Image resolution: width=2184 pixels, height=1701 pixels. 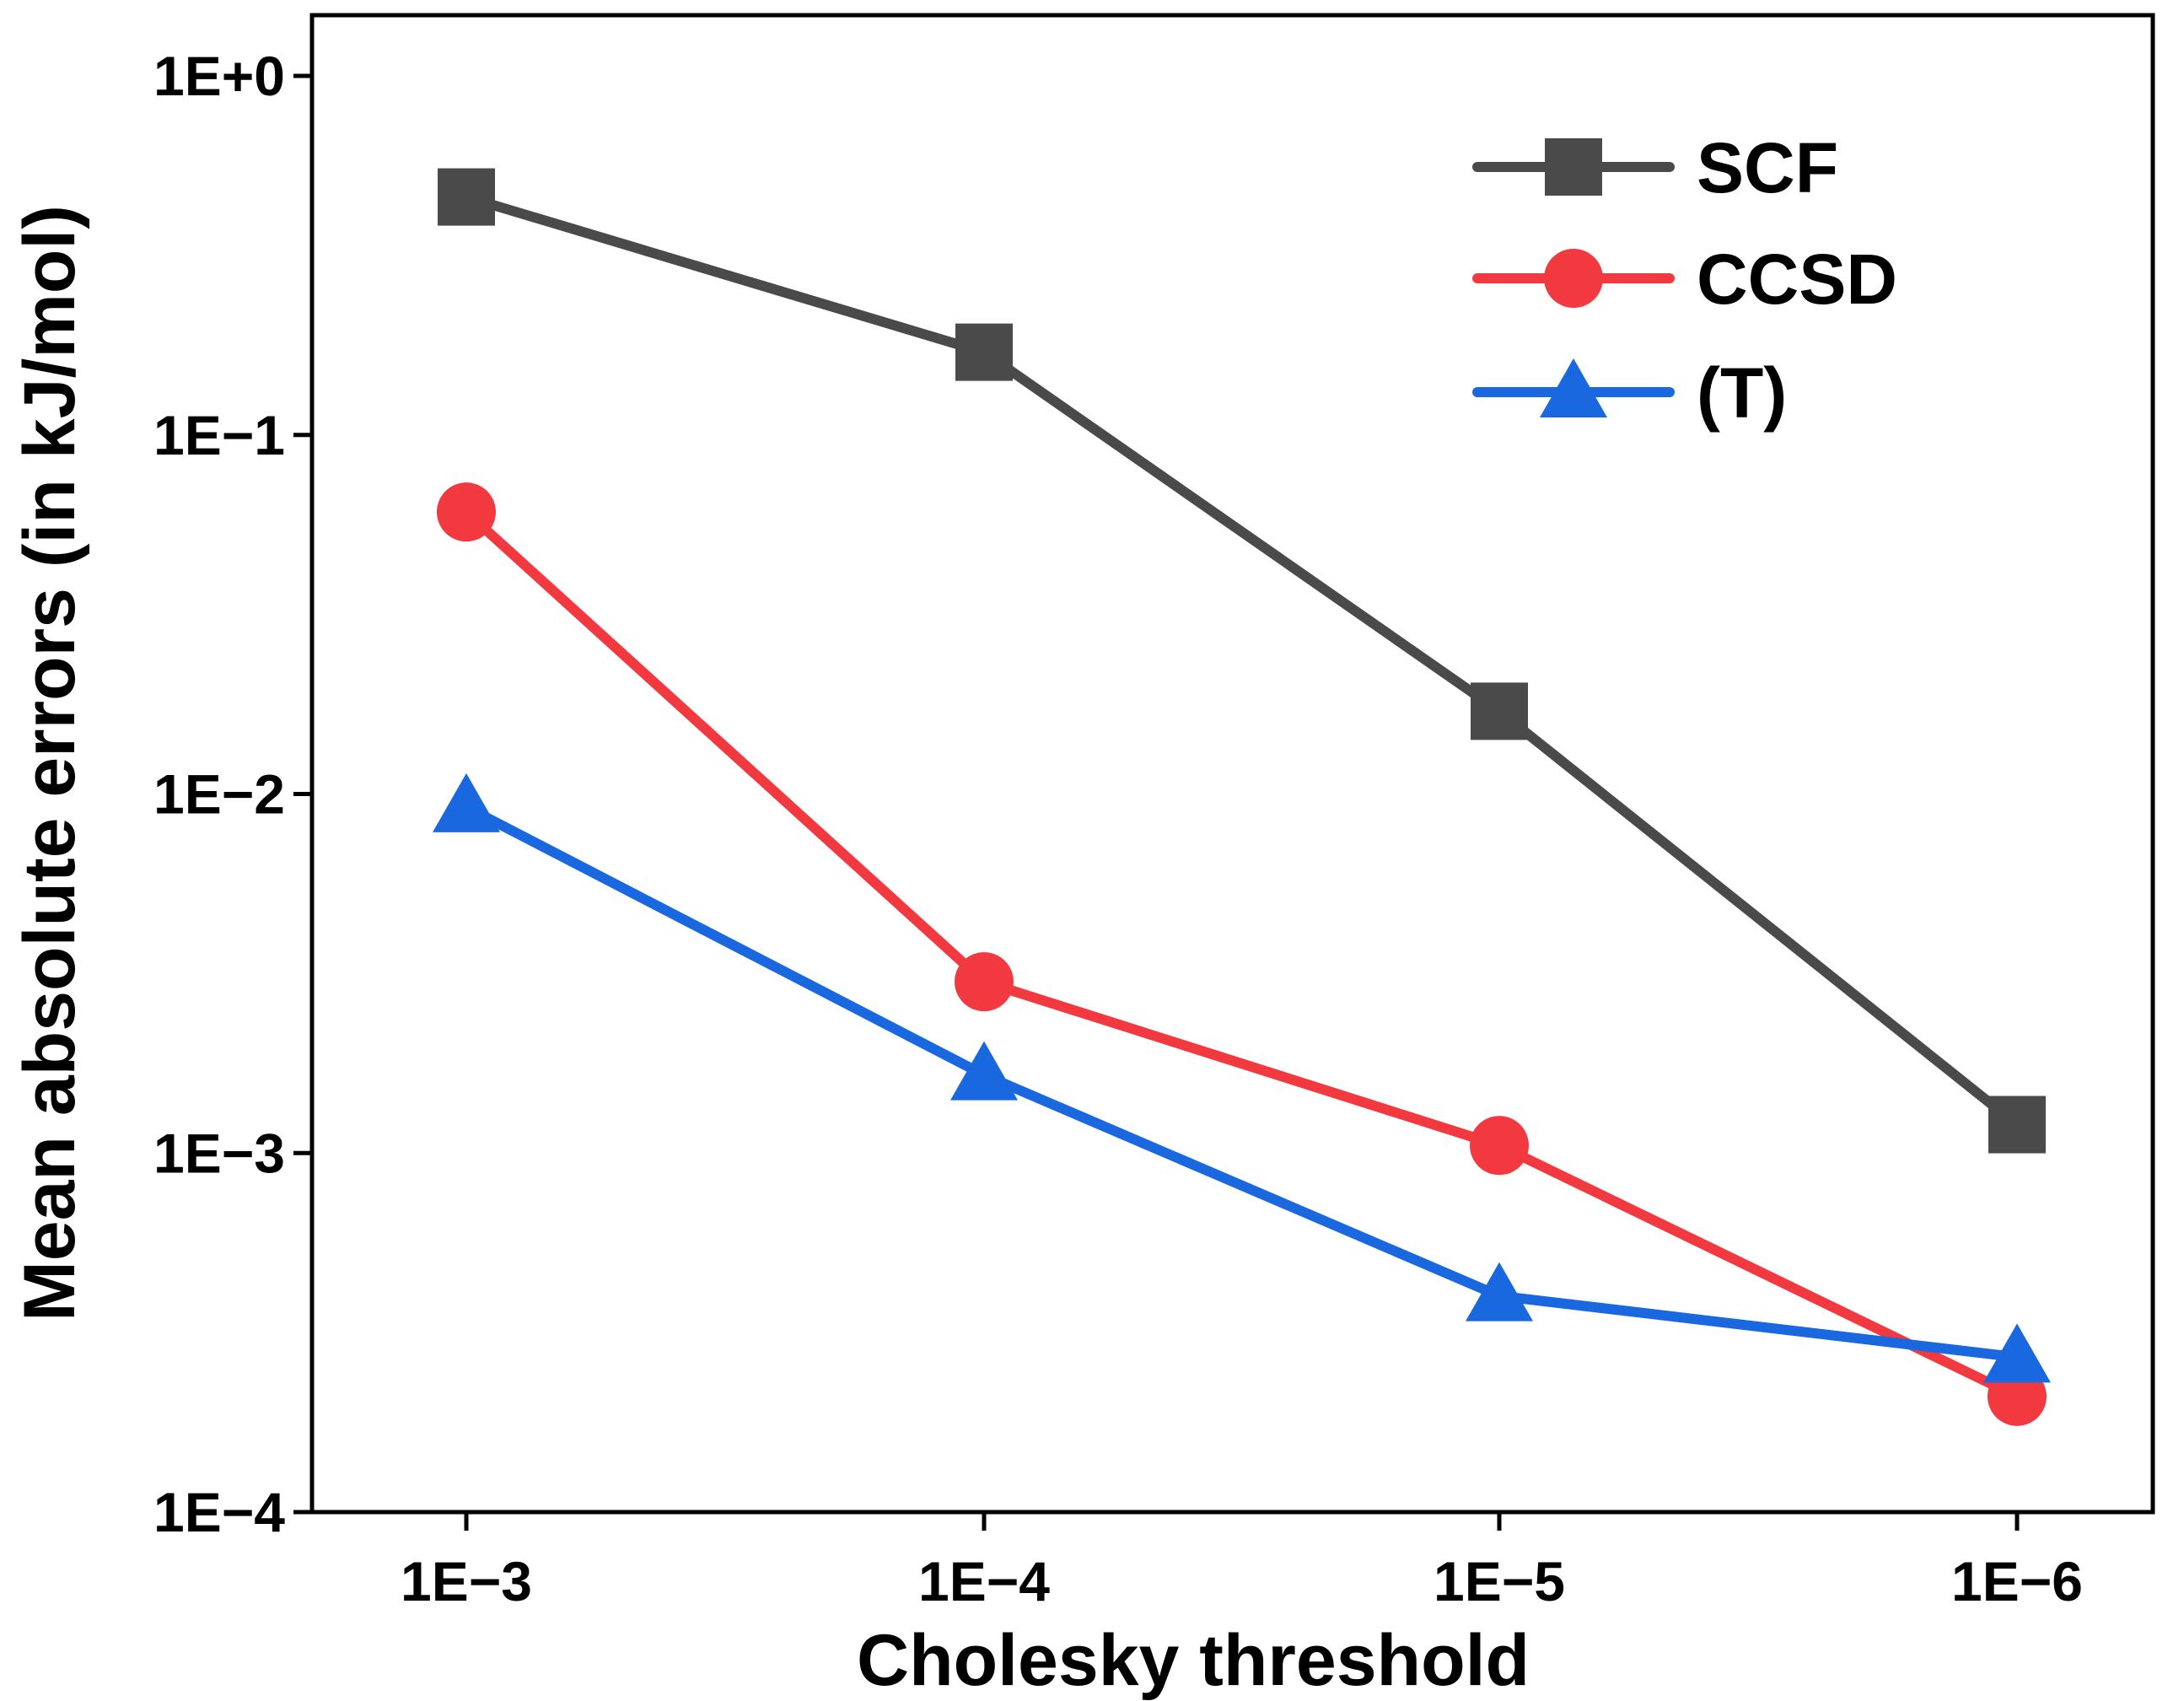 I want to click on legend-label: SCF, so click(x=1767, y=167).